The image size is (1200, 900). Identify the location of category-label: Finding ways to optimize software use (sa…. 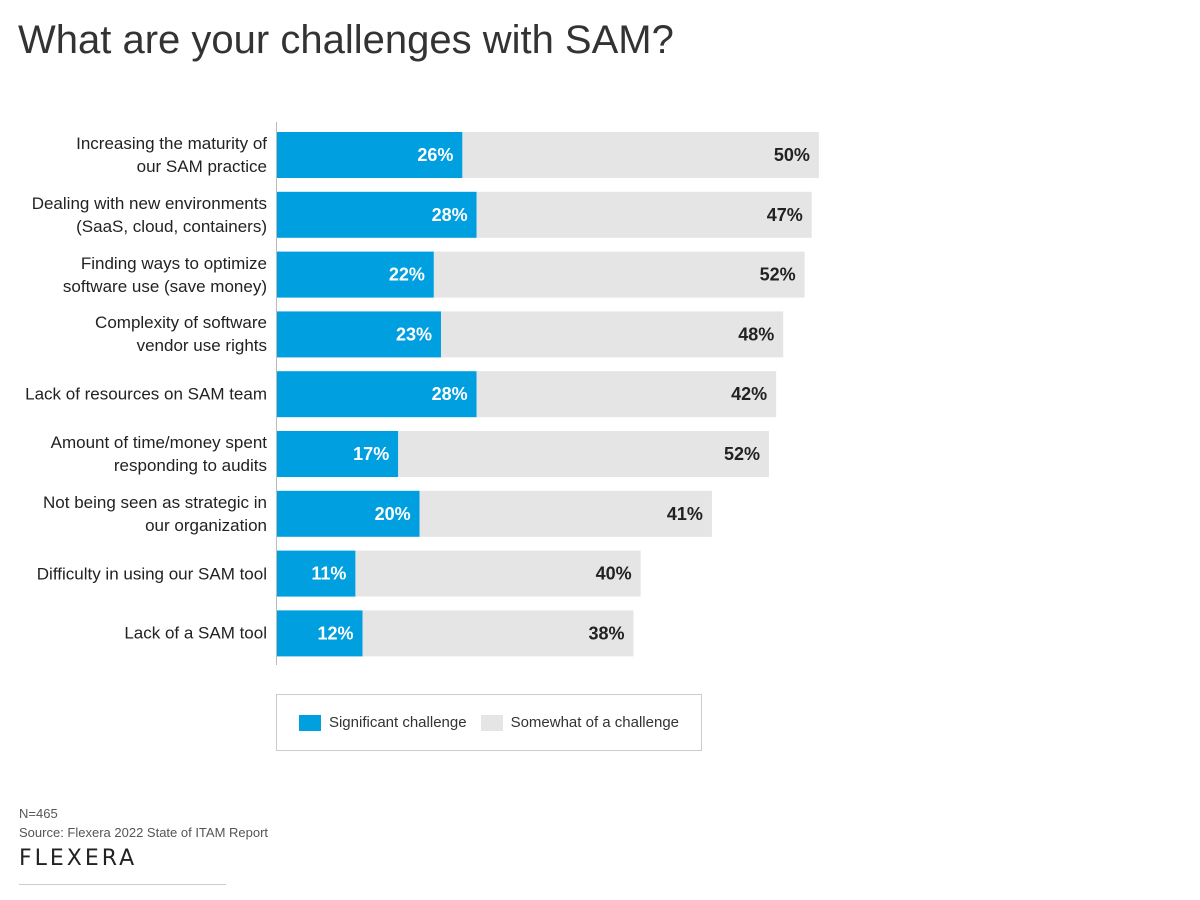
(164, 274).